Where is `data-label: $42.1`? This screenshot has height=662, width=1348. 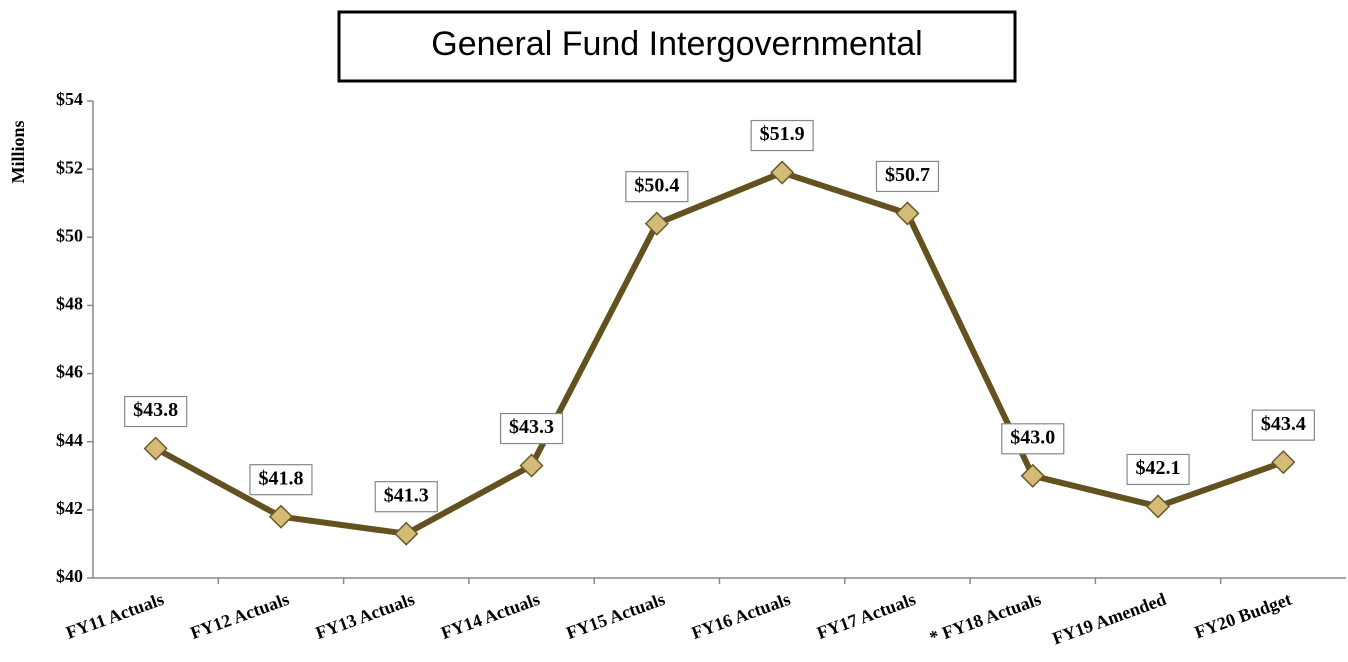
data-label: $42.1 is located at coordinates (1158, 469).